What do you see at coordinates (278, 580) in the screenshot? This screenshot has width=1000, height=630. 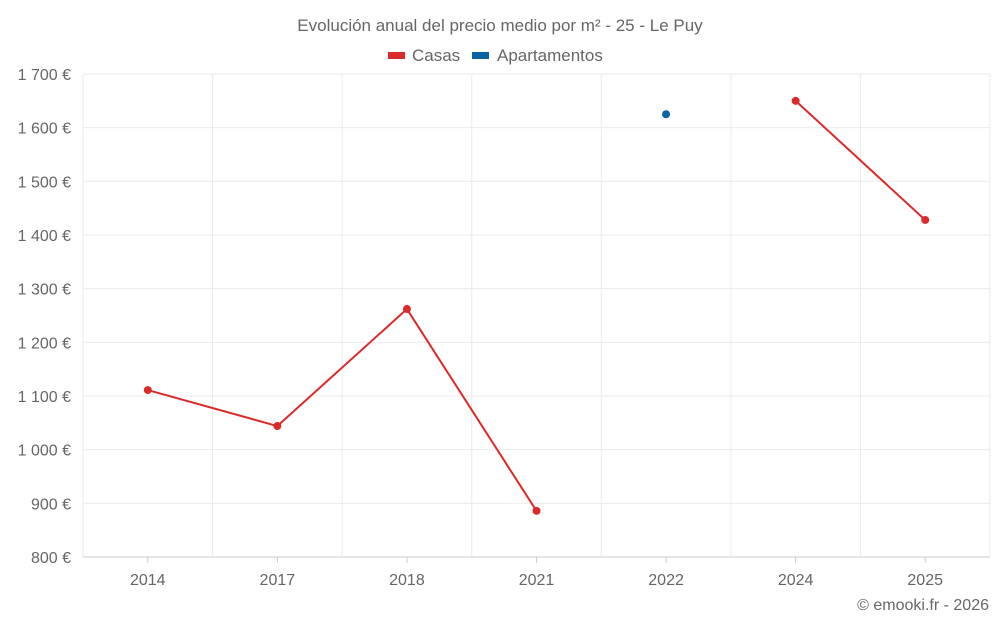 I see `x-tick-label: 2017` at bounding box center [278, 580].